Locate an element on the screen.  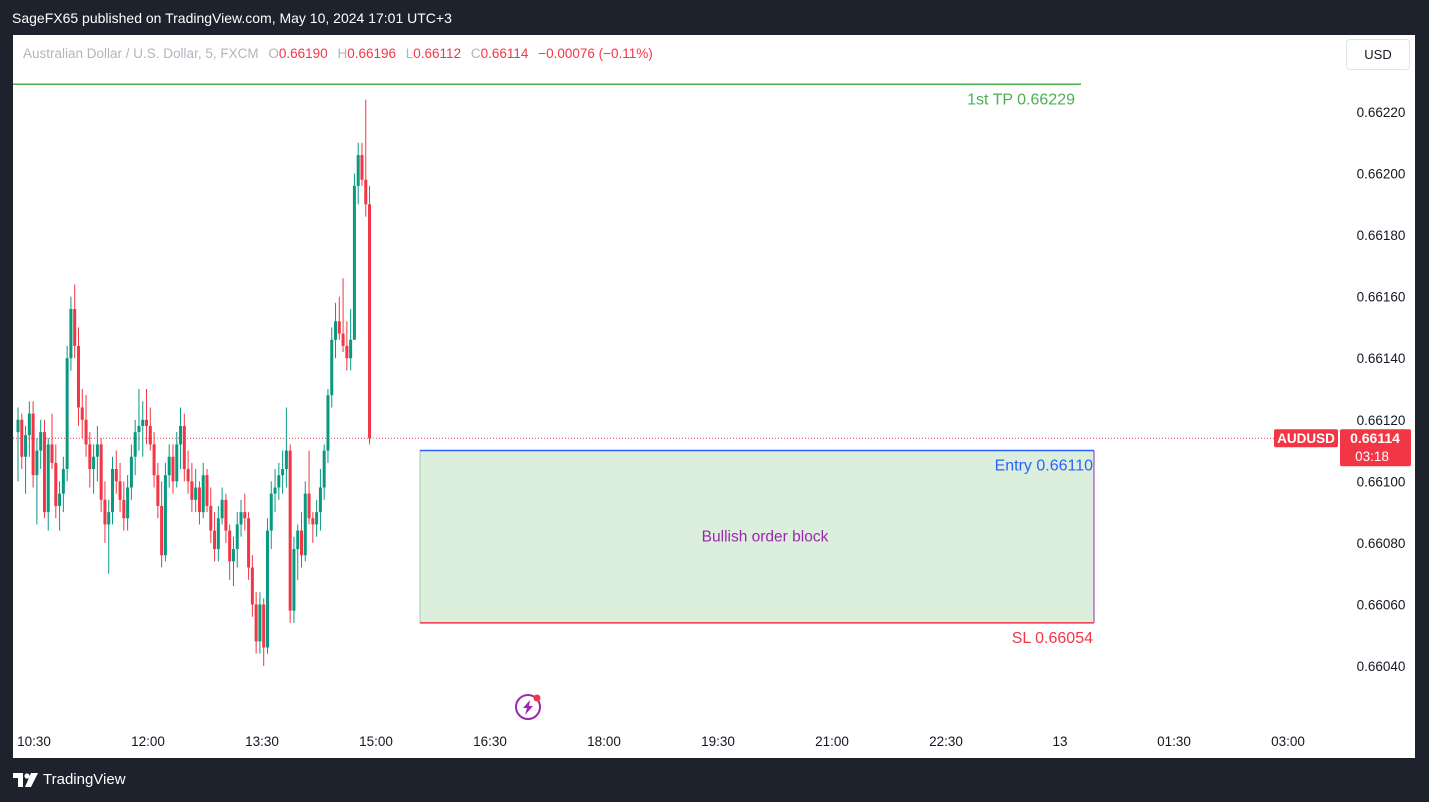
y-tick-label: 0.66140 is located at coordinates (1381, 358).